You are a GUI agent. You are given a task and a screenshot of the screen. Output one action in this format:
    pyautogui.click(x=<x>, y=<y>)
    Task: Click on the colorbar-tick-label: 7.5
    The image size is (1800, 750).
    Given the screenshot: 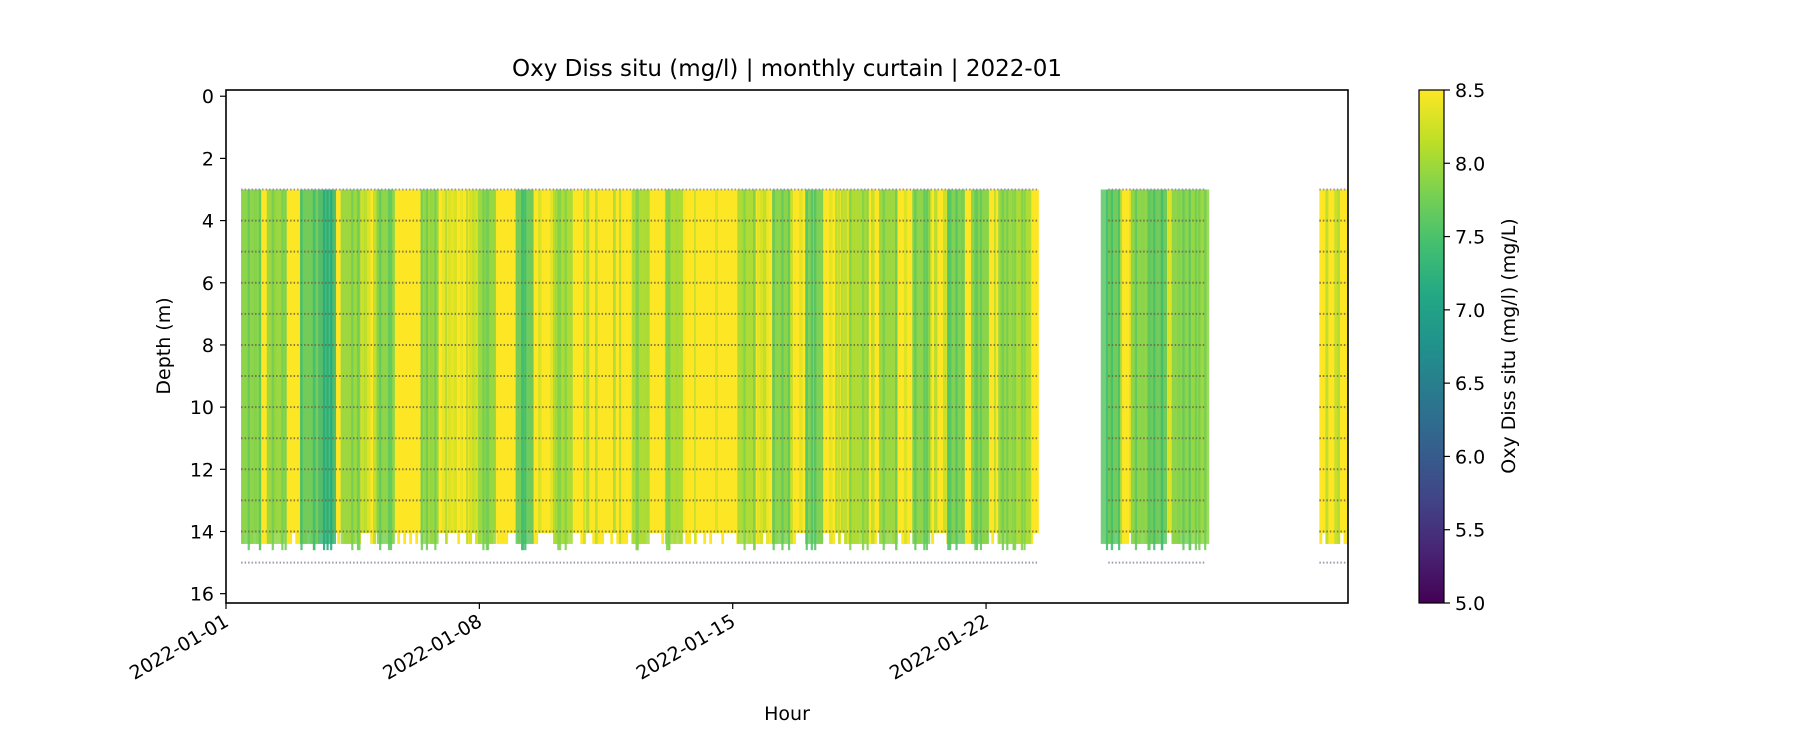 What is the action you would take?
    pyautogui.click(x=1470, y=238)
    